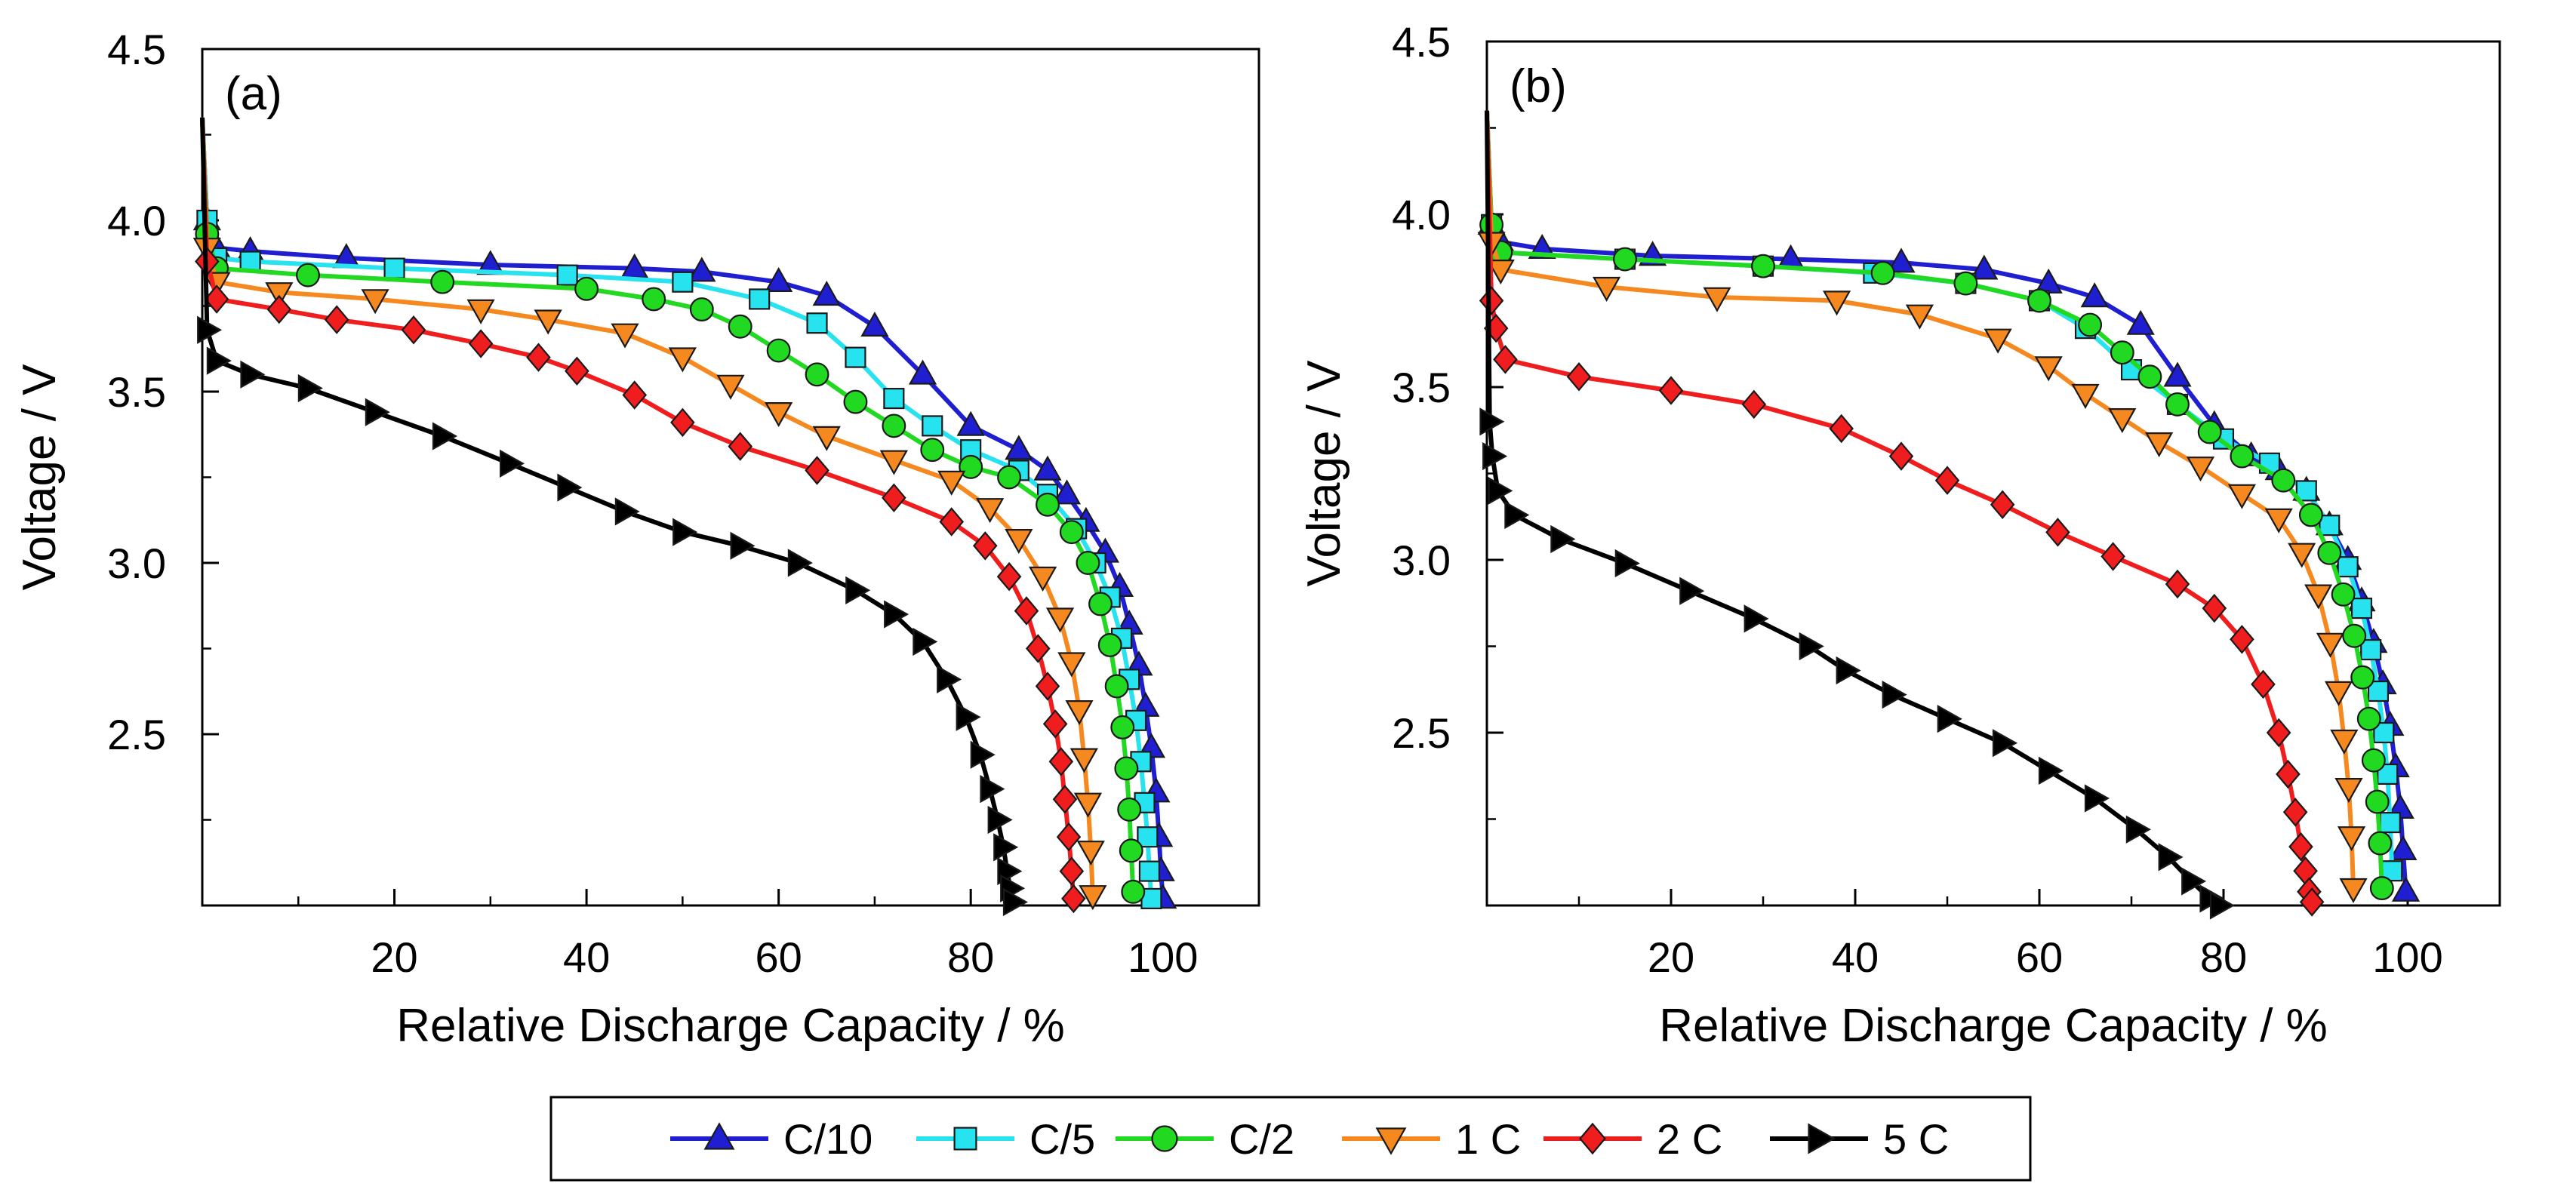 The width and height of the screenshot is (2576, 1199). I want to click on y-tick-label: 3.5, so click(136, 392).